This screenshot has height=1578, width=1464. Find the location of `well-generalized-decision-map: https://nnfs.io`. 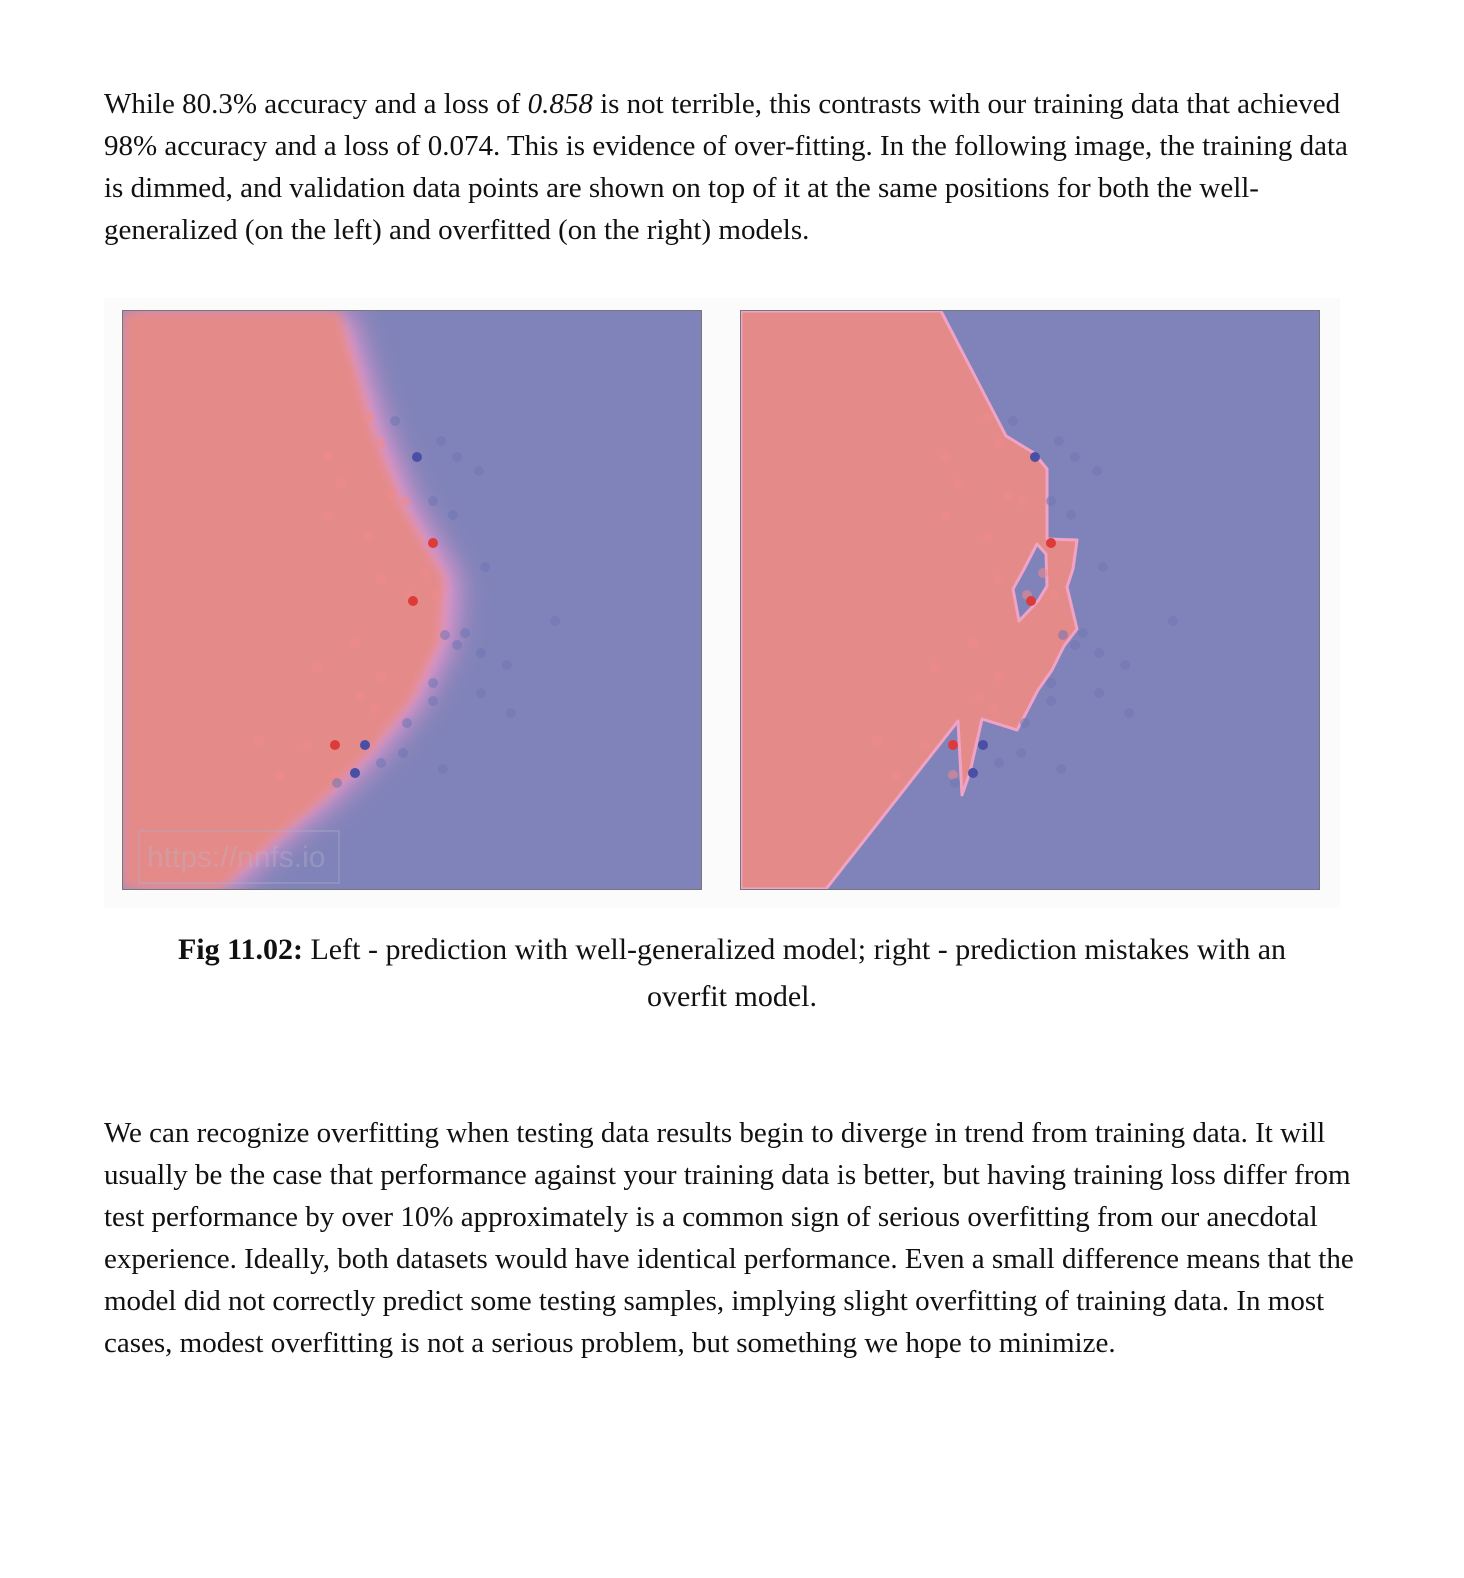

well-generalized-decision-map: https://nnfs.io is located at coordinates (412, 600).